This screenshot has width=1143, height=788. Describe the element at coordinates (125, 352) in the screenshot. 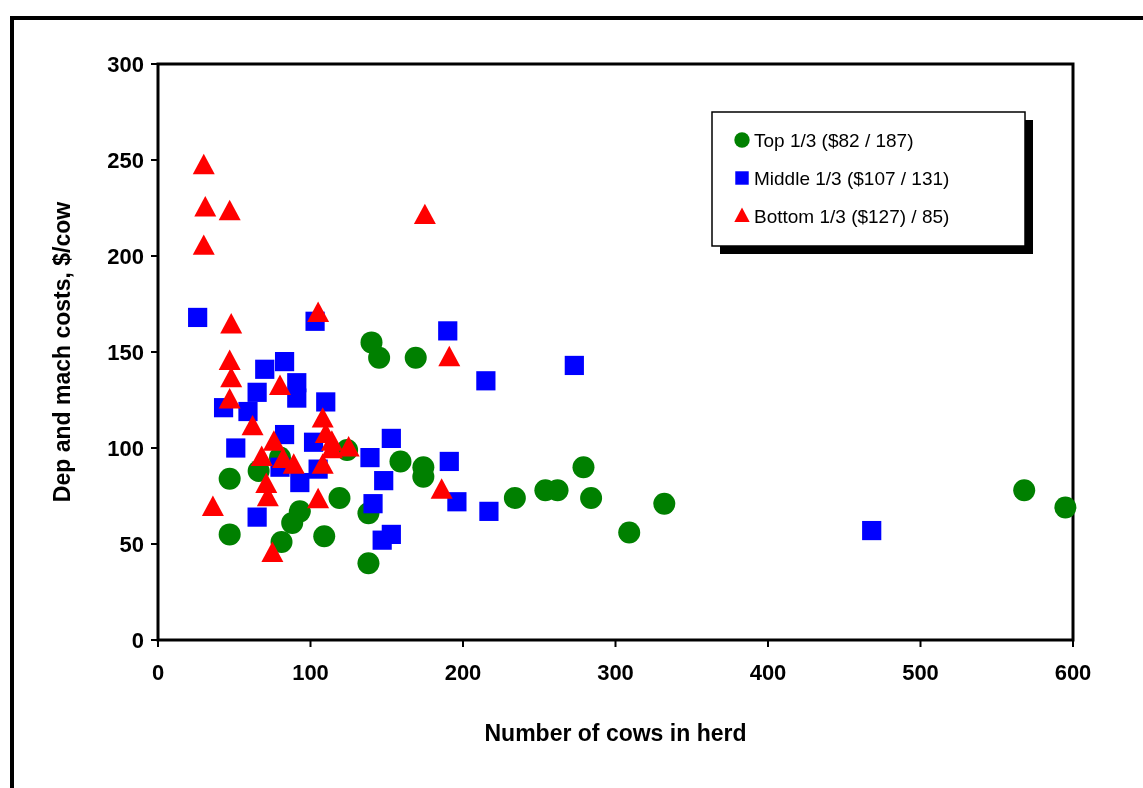

I see `y-tick-label: 150` at that location.